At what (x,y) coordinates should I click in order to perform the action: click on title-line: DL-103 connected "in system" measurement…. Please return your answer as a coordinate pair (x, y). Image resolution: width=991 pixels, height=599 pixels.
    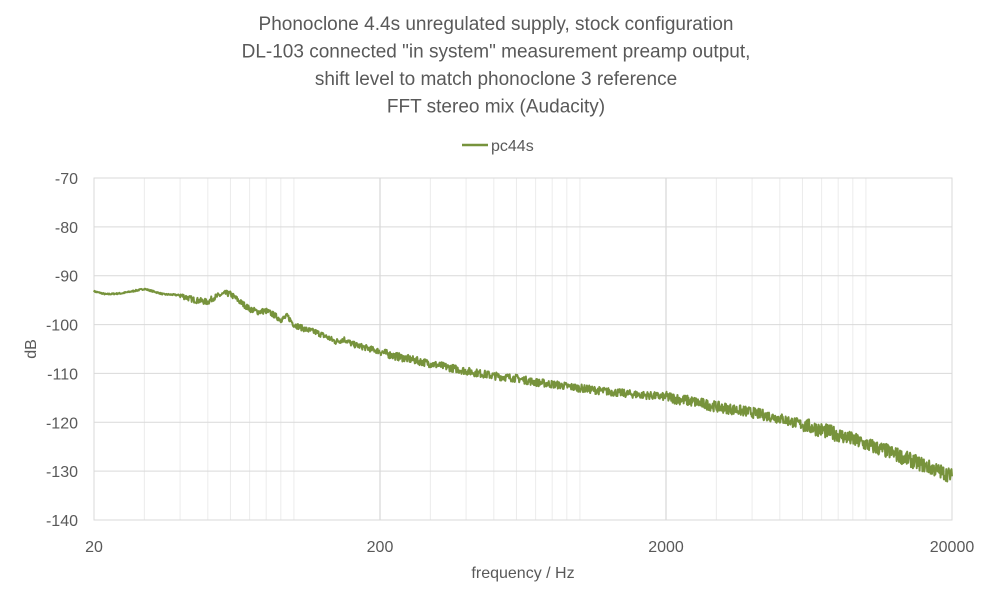
    Looking at the image, I should click on (496, 52).